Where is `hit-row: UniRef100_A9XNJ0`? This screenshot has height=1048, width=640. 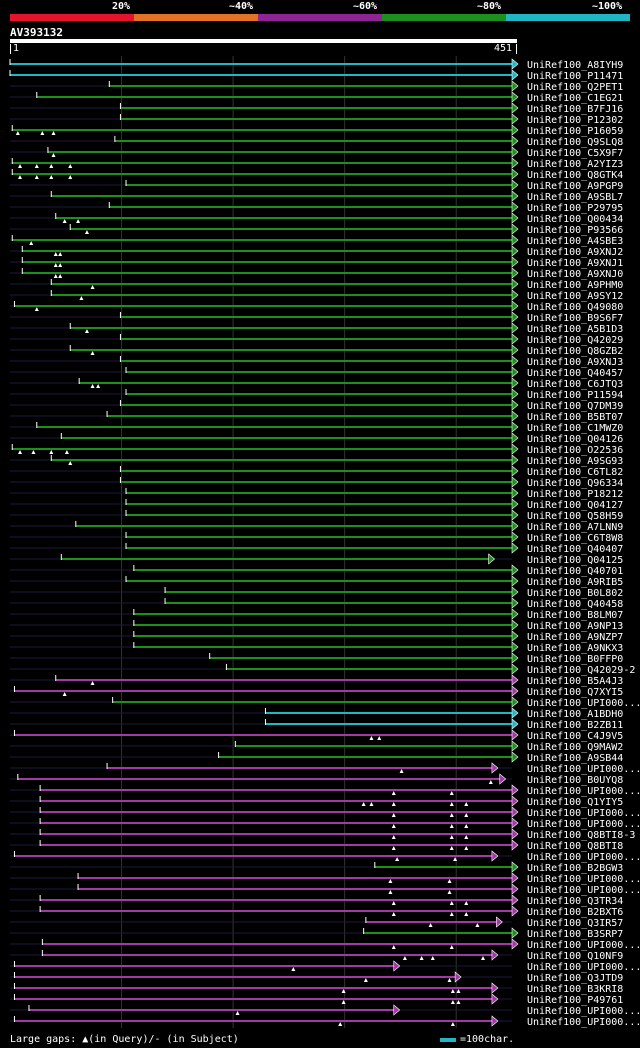
hit-row: UniRef100_A9XNJ0 is located at coordinates (316, 273).